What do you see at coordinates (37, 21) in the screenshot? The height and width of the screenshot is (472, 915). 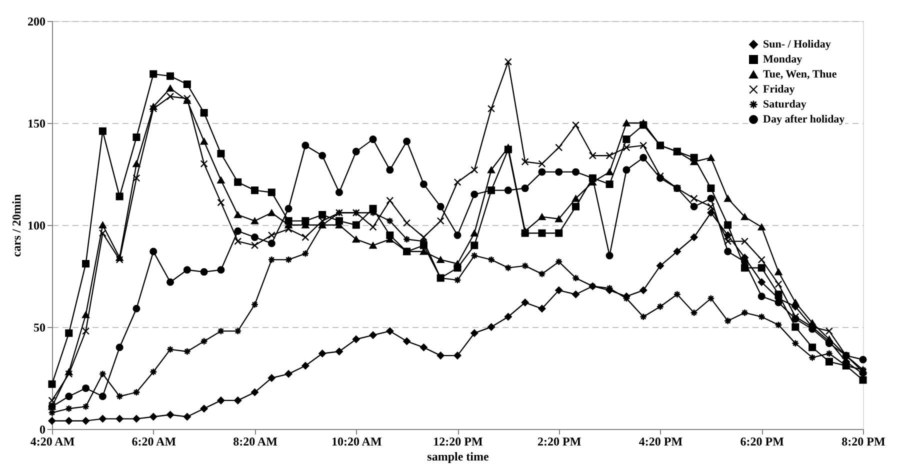 I see `y-tick-label: 200` at bounding box center [37, 21].